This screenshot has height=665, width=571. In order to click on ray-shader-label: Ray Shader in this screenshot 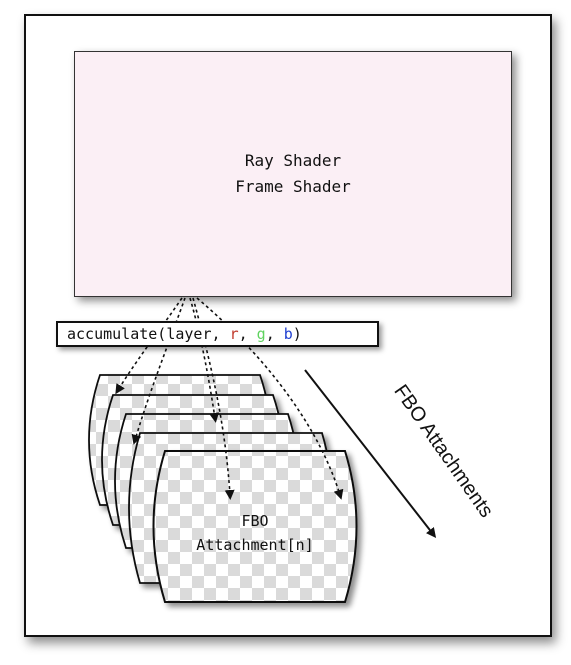, I will do `click(293, 160)`.